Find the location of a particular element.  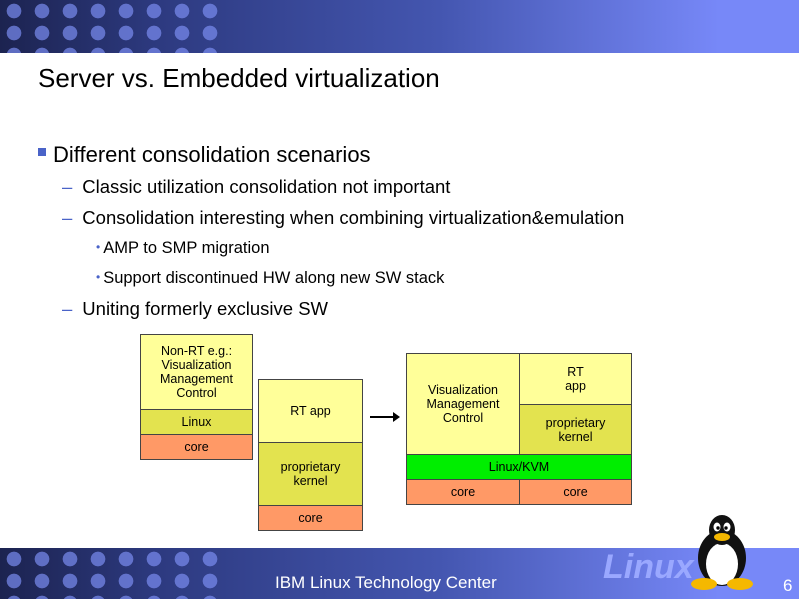

tux-penguin-icon is located at coordinates (722, 552).